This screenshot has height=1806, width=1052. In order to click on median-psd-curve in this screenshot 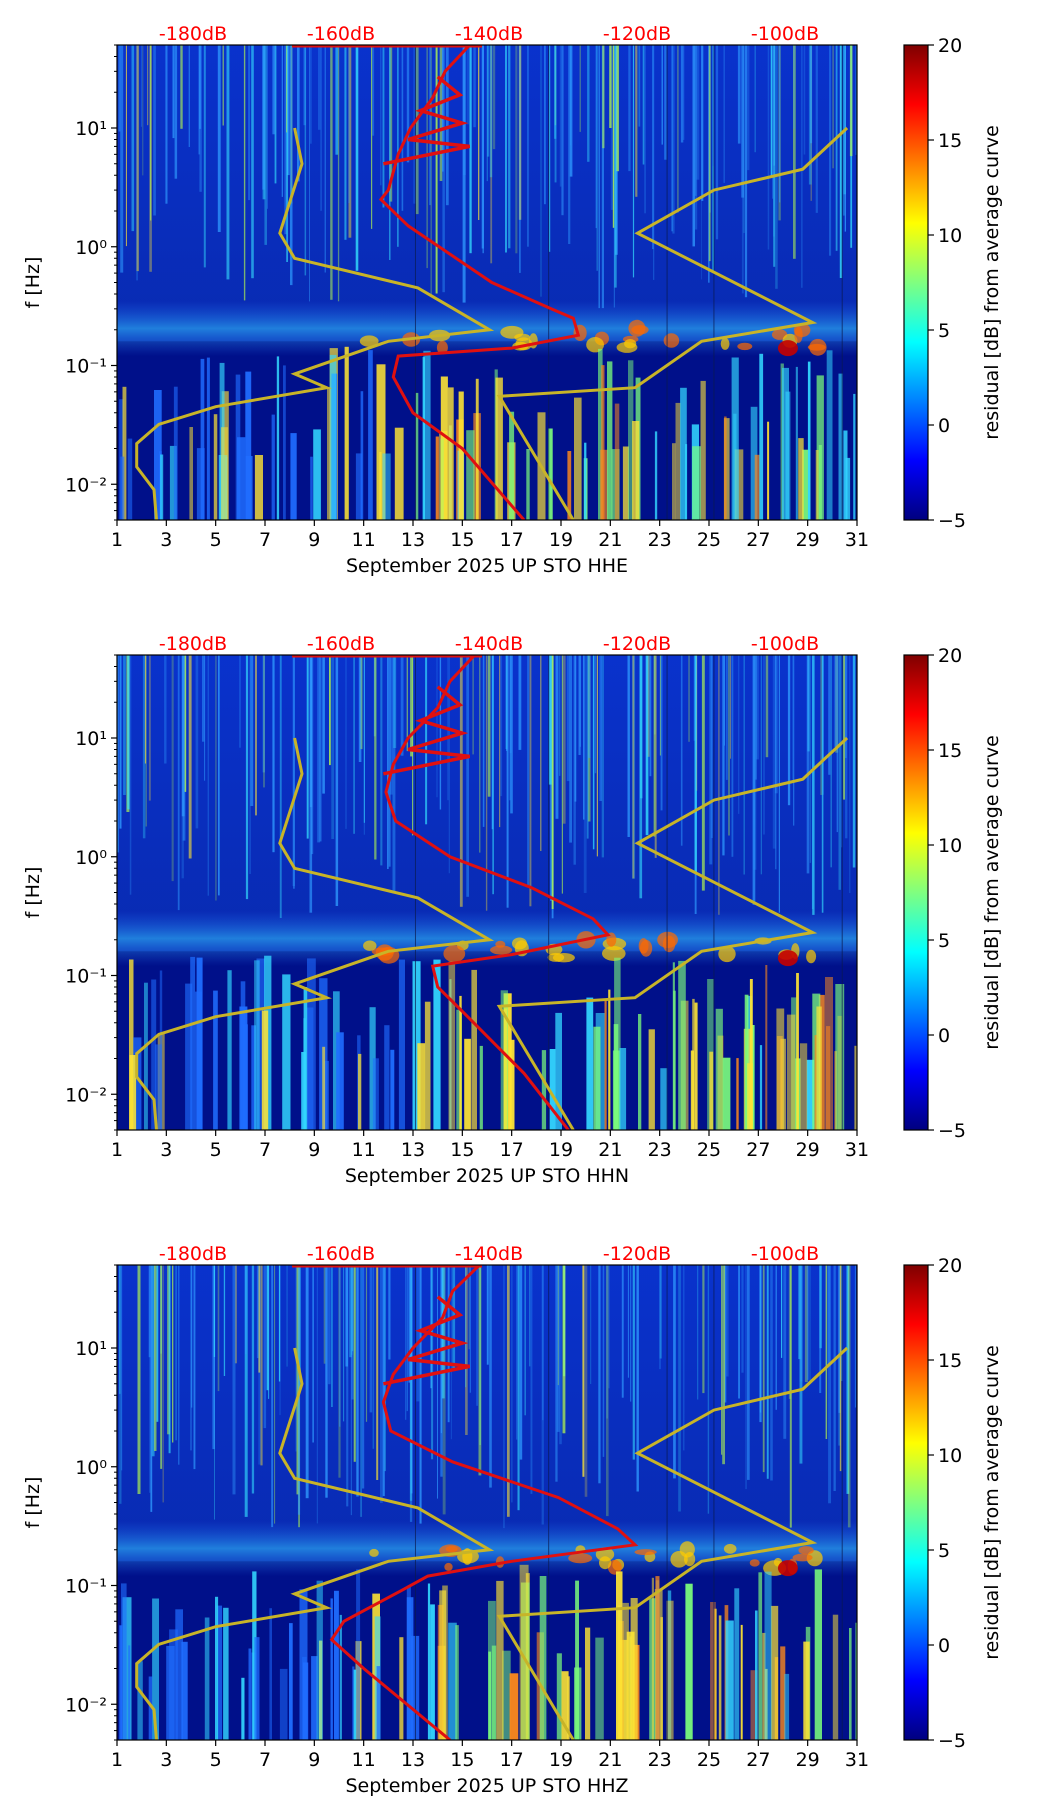, I will do `click(479, 282)`.